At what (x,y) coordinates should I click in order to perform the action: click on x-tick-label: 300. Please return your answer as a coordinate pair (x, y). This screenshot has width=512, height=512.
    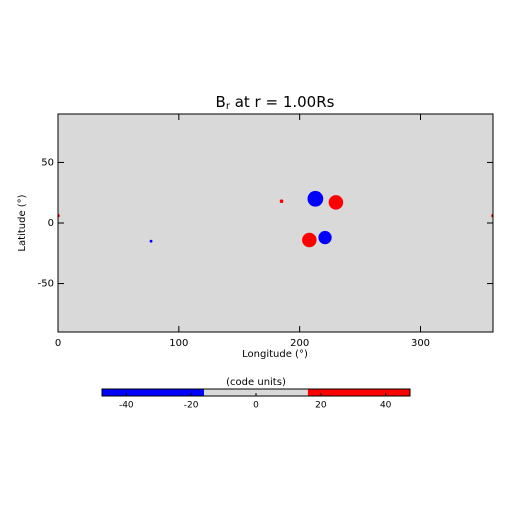
    Looking at the image, I should click on (420, 343).